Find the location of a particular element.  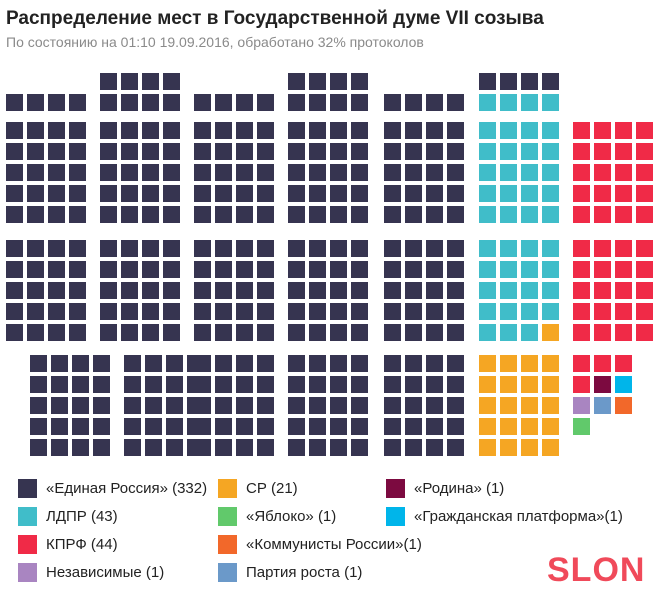

legend-label: «Единая Россия» (332) is located at coordinates (127, 488).